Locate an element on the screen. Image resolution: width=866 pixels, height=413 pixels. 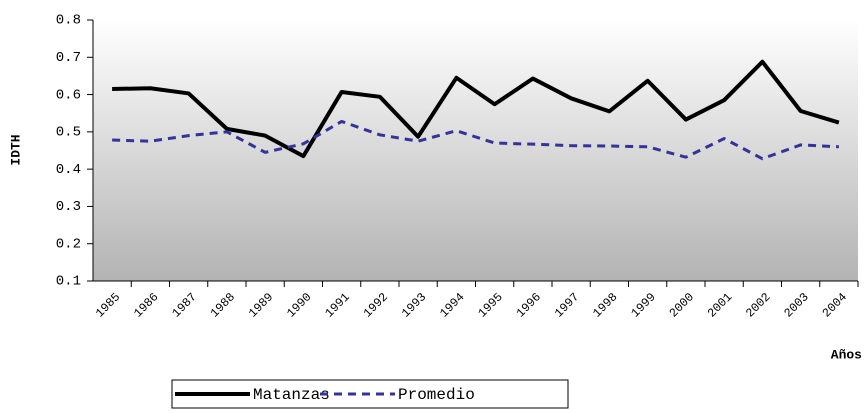
x-axis-label: Años is located at coordinates (846, 354).